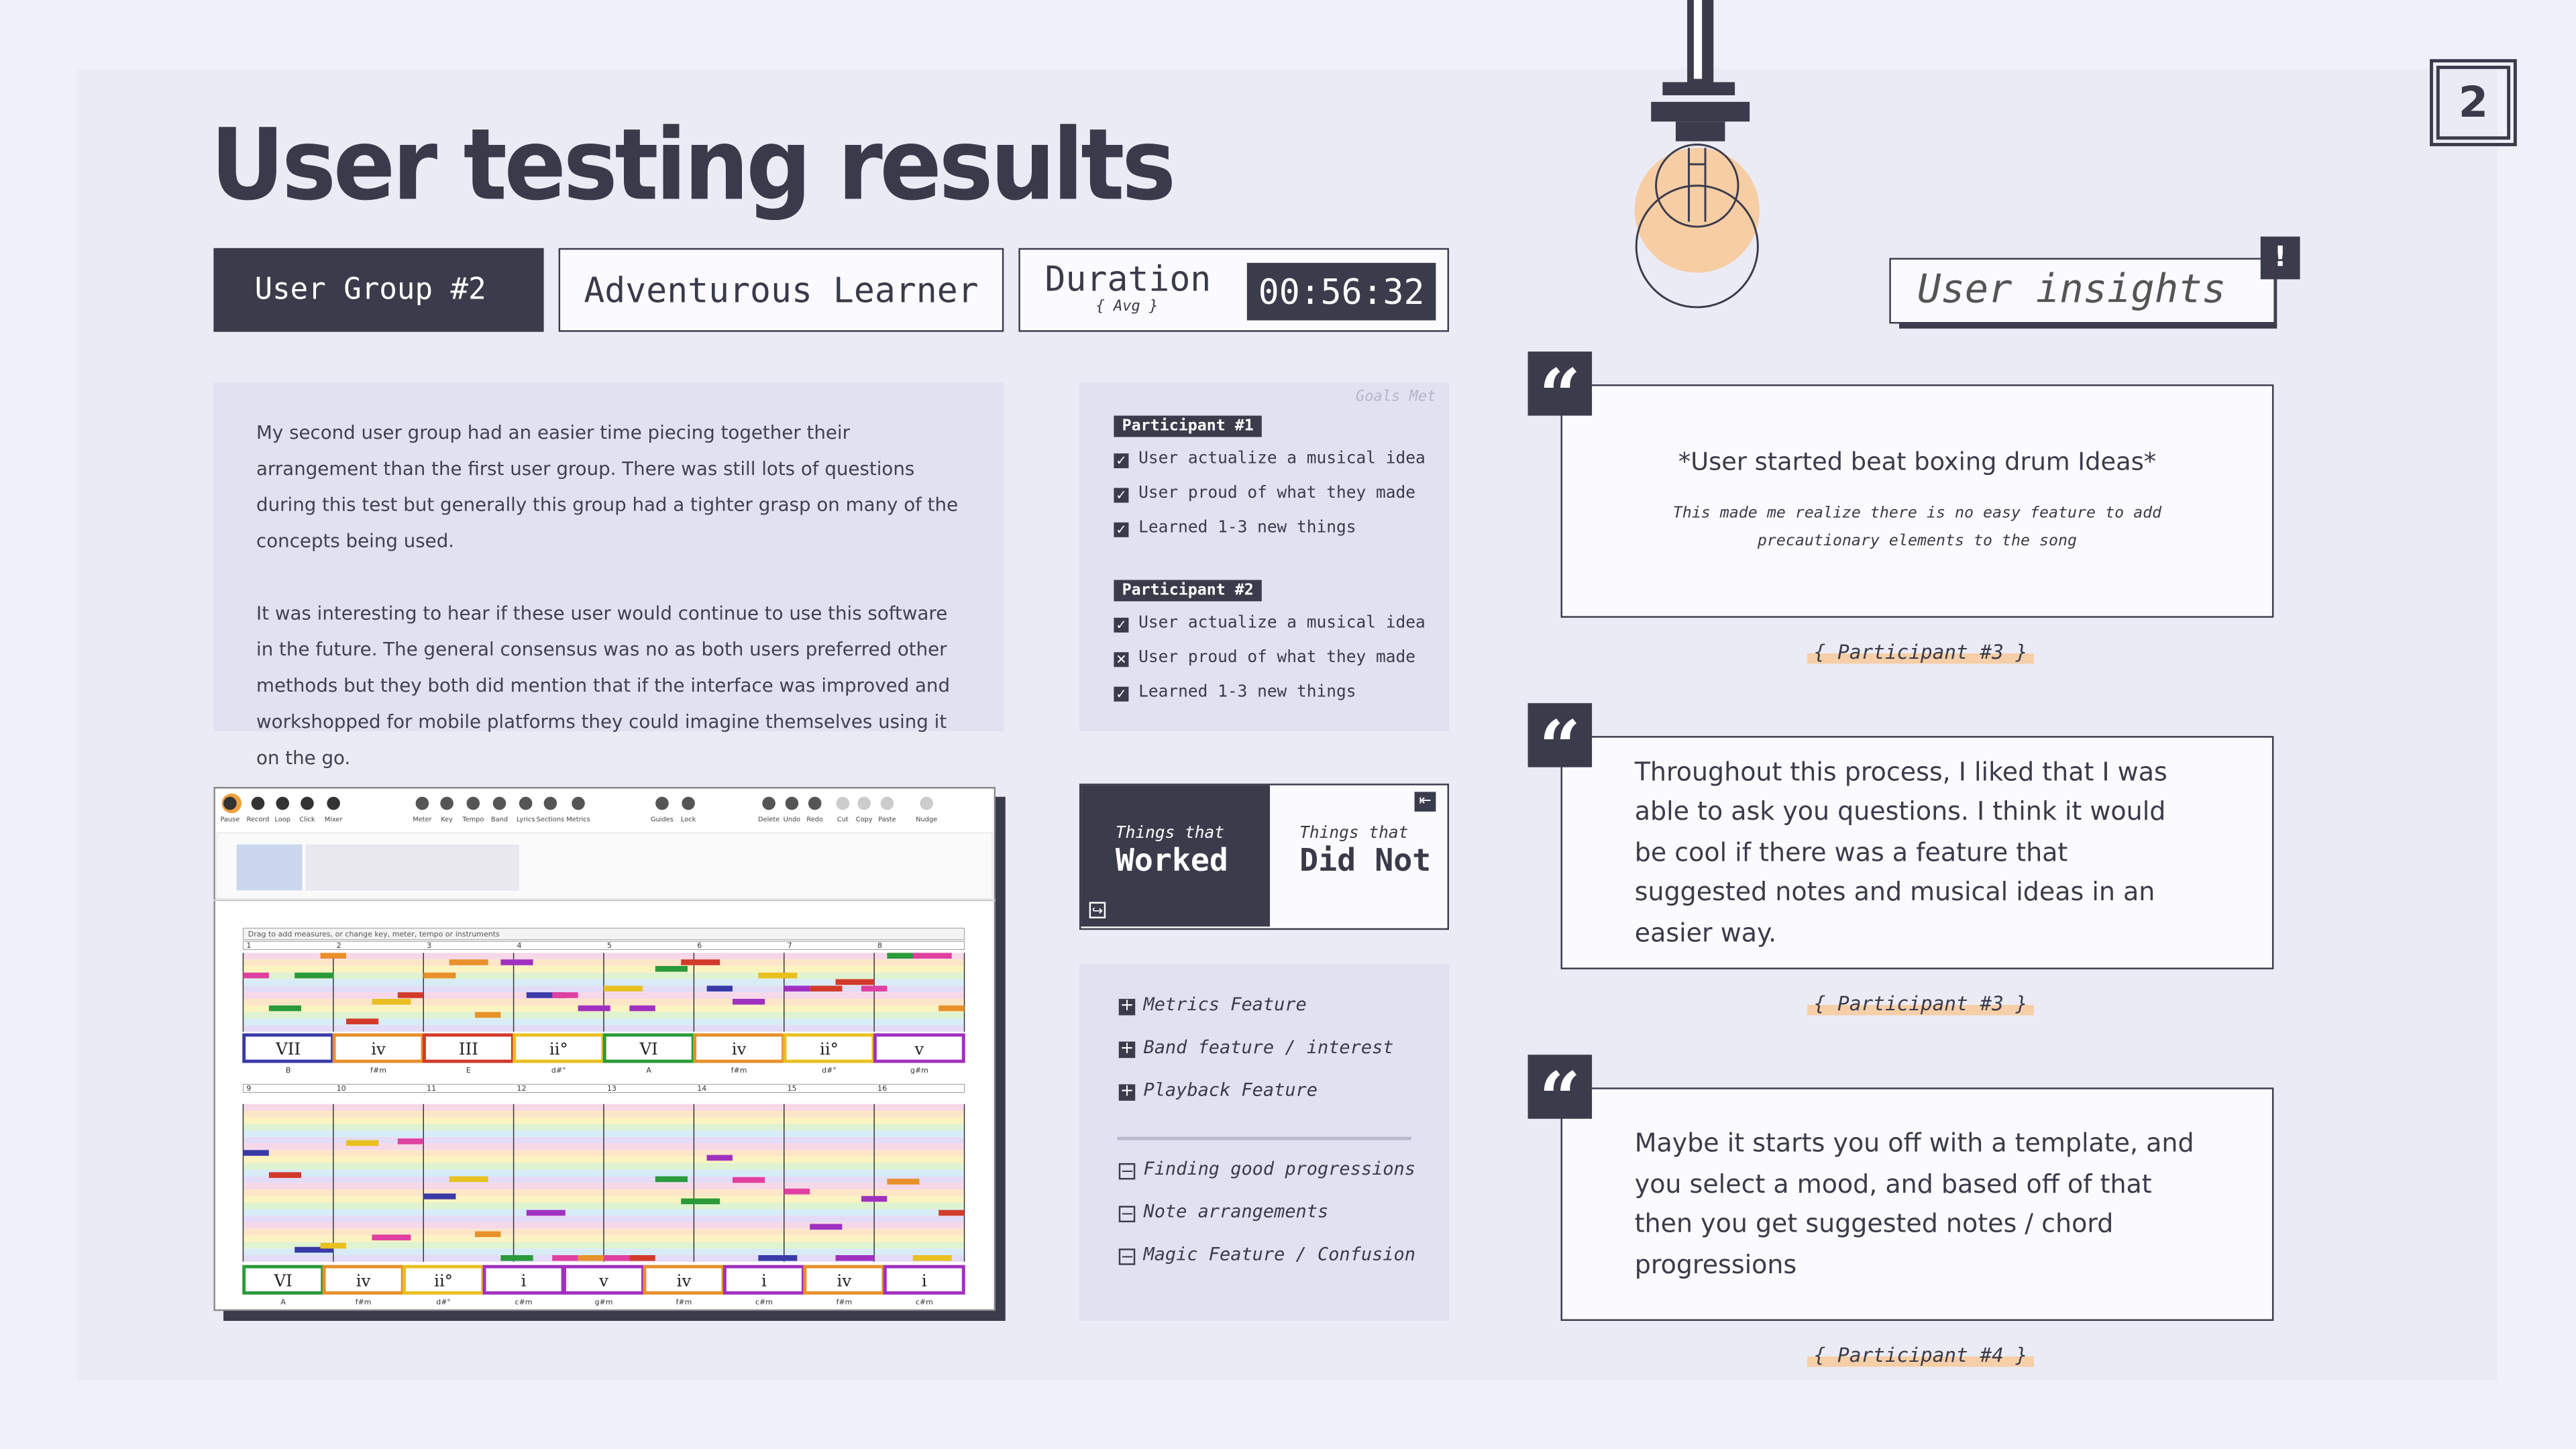 The image size is (2576, 1449). Describe the element at coordinates (1395, 397) in the screenshot. I see `goals-heading: Goals Met` at that location.